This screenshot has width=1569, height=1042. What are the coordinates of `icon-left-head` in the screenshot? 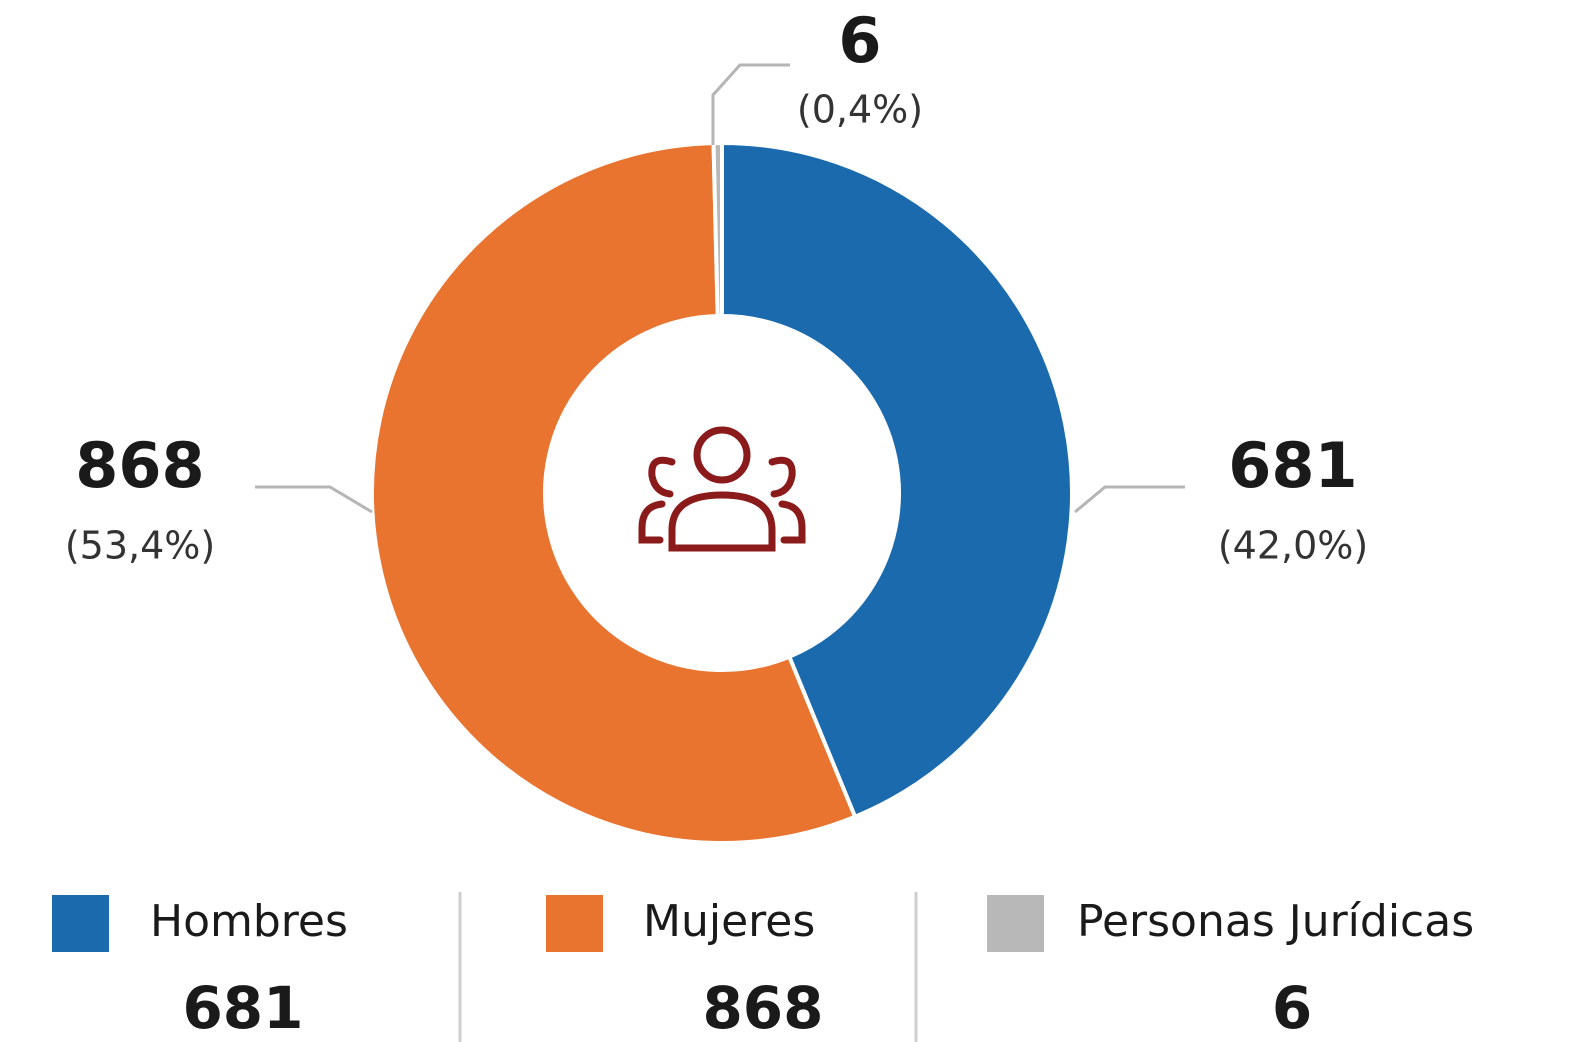 It's located at (662, 477).